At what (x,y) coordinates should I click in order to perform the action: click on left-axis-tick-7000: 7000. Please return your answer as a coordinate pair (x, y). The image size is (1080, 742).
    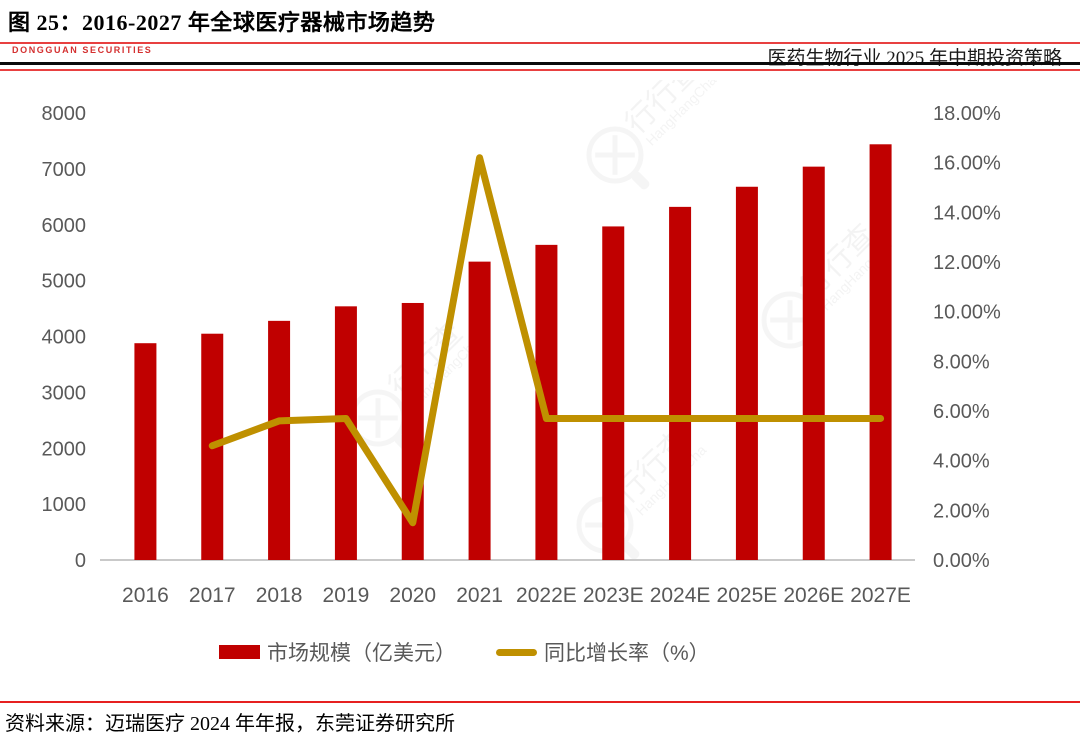
    Looking at the image, I should click on (64, 170).